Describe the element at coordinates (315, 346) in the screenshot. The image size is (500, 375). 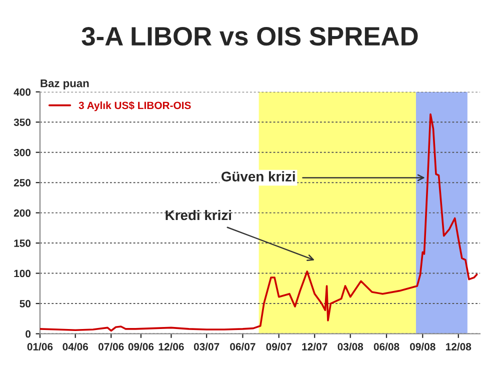
I see `x-tick-label: 12/07` at that location.